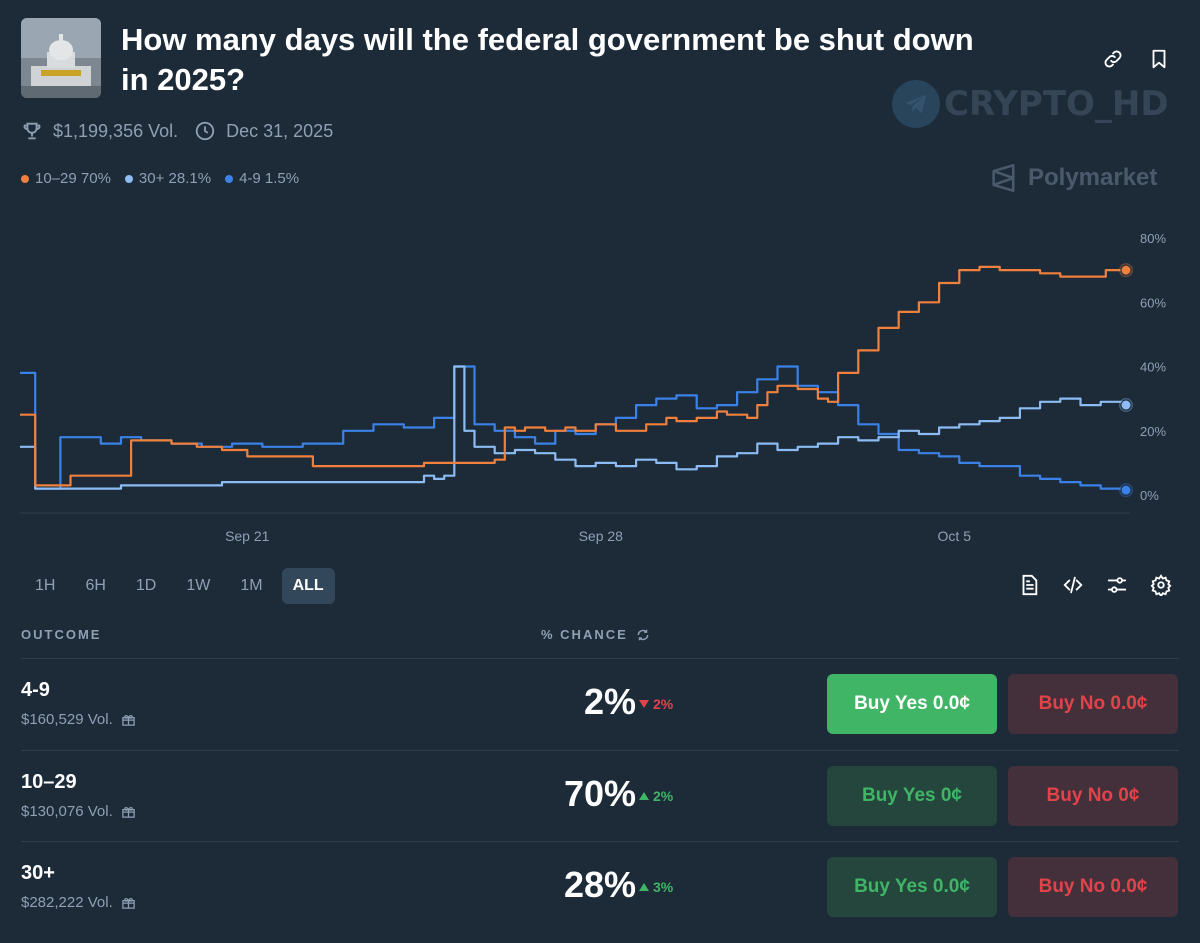  What do you see at coordinates (32, 131) in the screenshot?
I see `trophy-icon` at bounding box center [32, 131].